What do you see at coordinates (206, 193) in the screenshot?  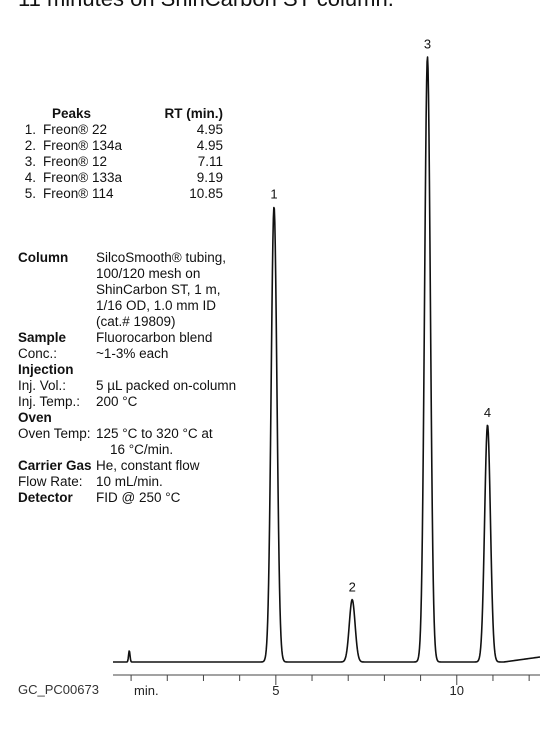 I see `peak-rt: 10.85` at bounding box center [206, 193].